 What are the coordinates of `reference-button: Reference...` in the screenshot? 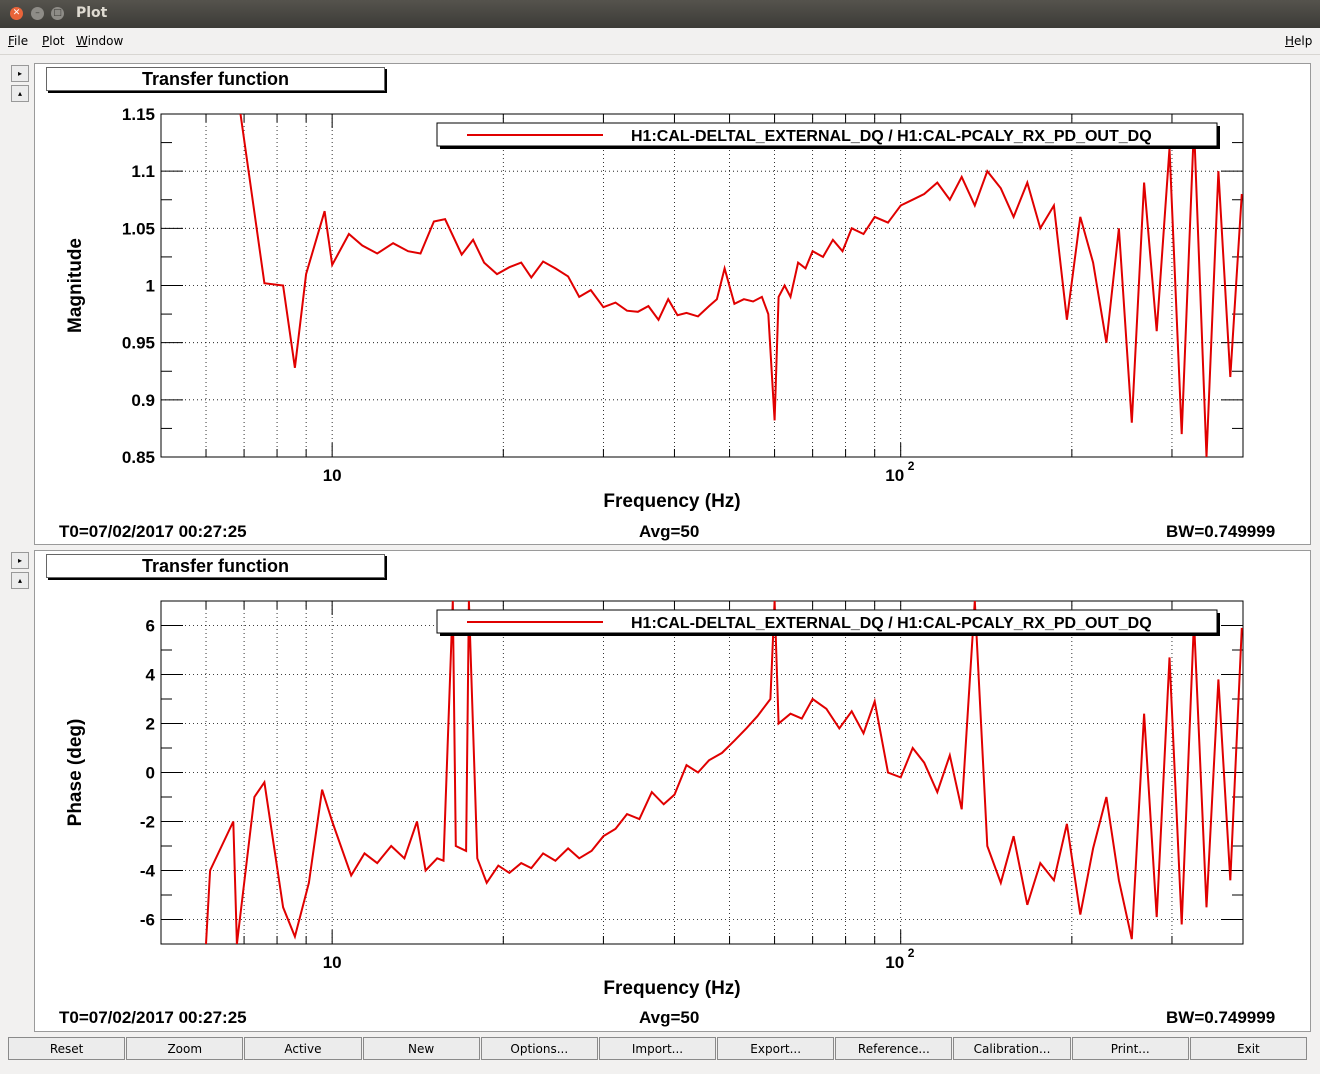 It's located at (894, 1048).